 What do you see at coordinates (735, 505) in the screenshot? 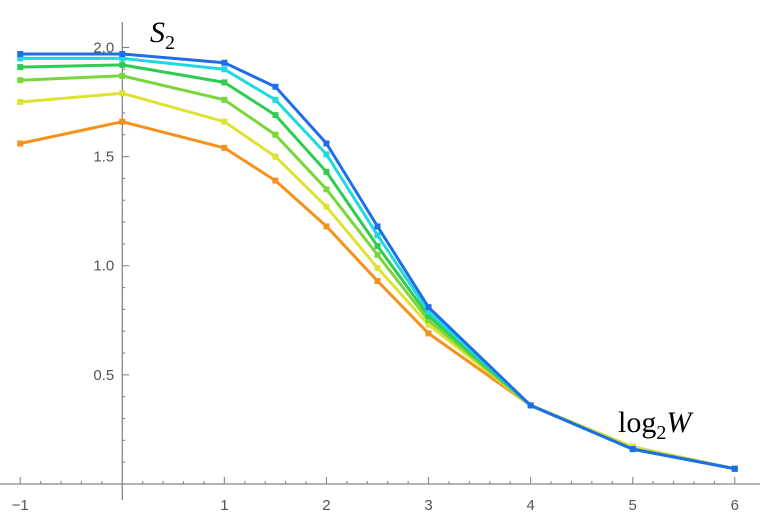
I see `x-tick-label: 6` at bounding box center [735, 505].